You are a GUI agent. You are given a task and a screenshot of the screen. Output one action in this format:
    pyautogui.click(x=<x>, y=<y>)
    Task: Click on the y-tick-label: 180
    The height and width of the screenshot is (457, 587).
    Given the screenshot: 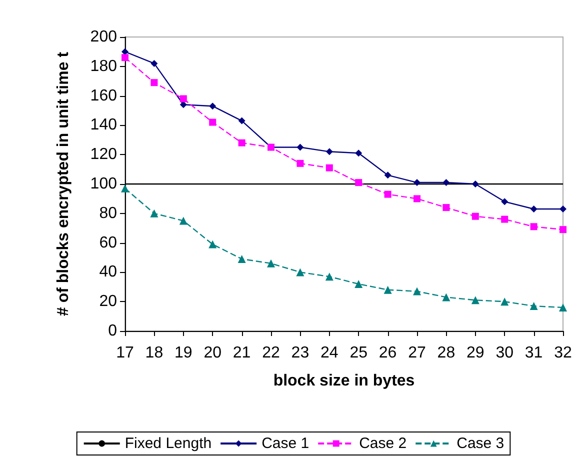 What is the action you would take?
    pyautogui.click(x=104, y=66)
    